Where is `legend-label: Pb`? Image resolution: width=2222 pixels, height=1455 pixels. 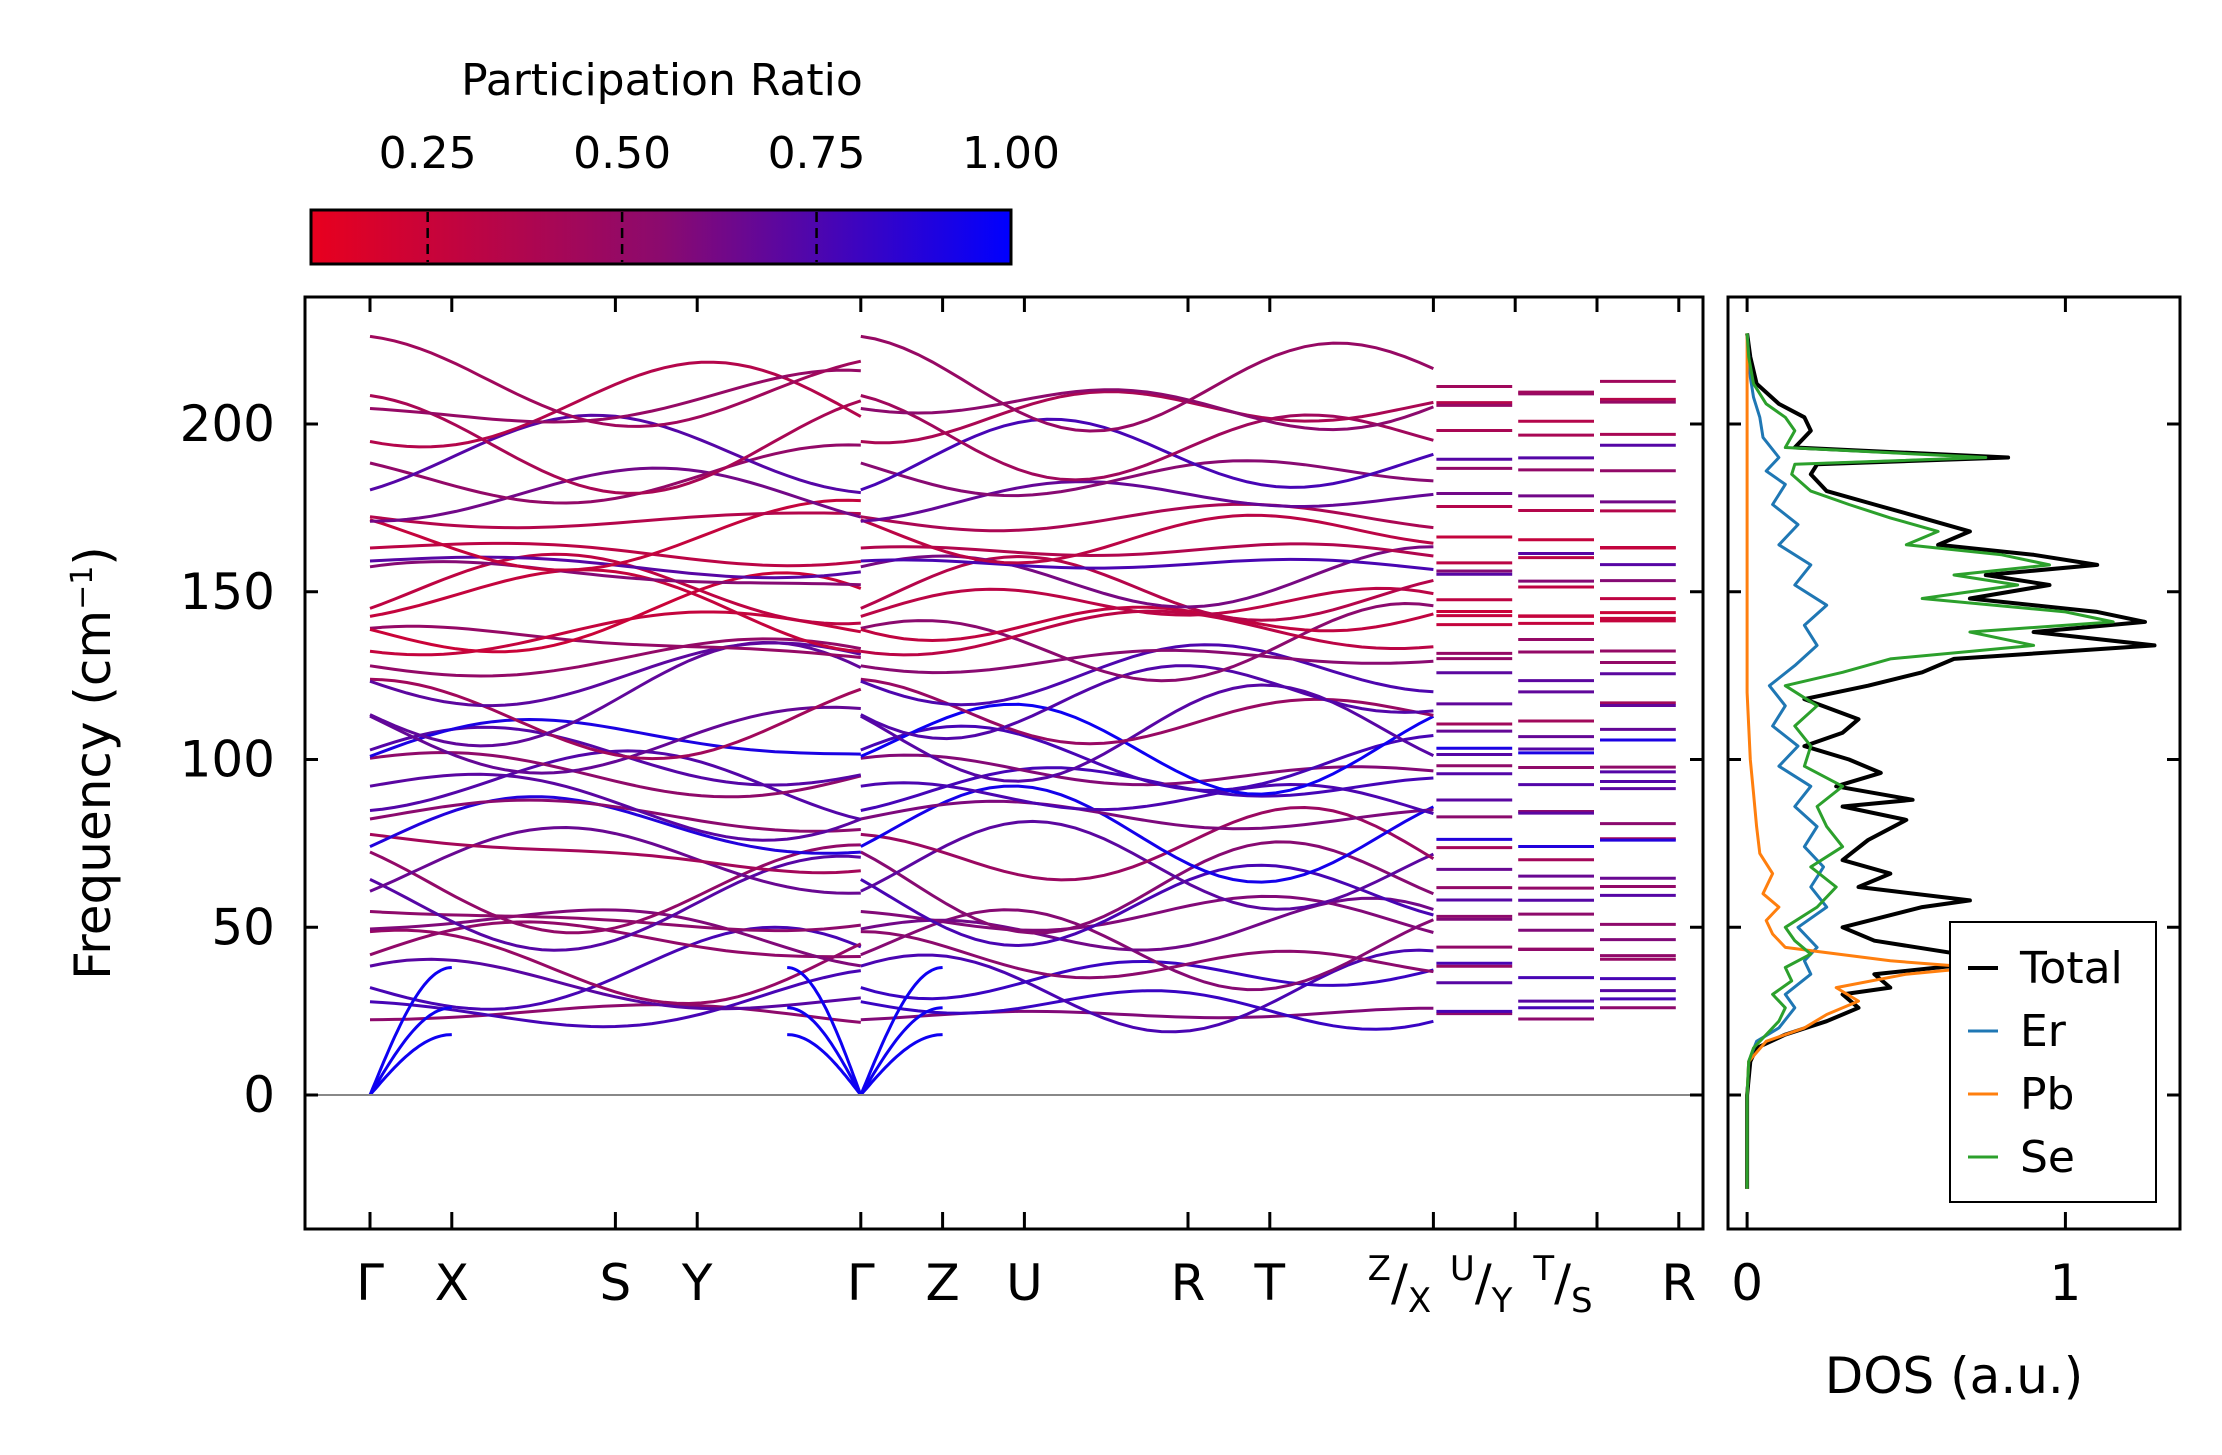
legend-label: Pb is located at coordinates (2047, 1094).